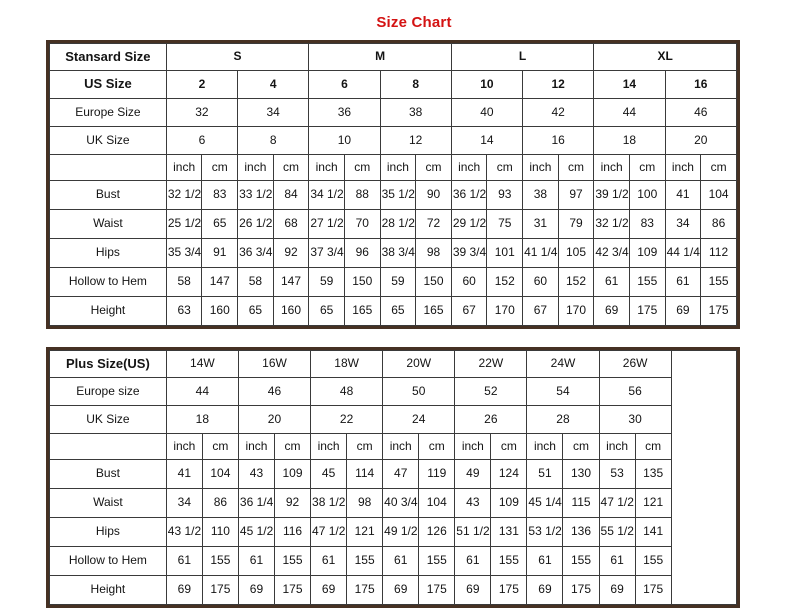 This screenshot has height=612, width=802. What do you see at coordinates (393, 57) in the screenshot?
I see `table-row: Stansard Size S M L XL` at bounding box center [393, 57].